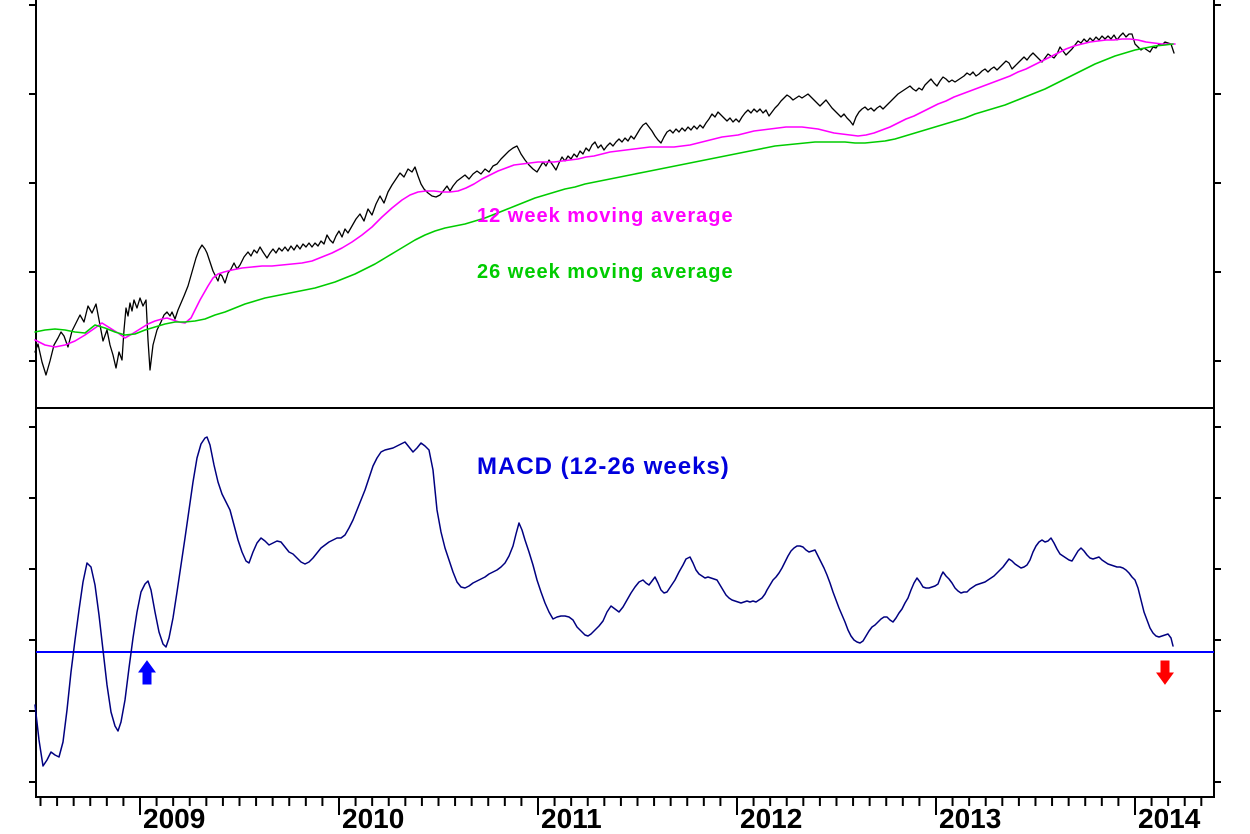  What do you see at coordinates (174, 818) in the screenshot?
I see `x-axis-year-label-2009: 2009` at bounding box center [174, 818].